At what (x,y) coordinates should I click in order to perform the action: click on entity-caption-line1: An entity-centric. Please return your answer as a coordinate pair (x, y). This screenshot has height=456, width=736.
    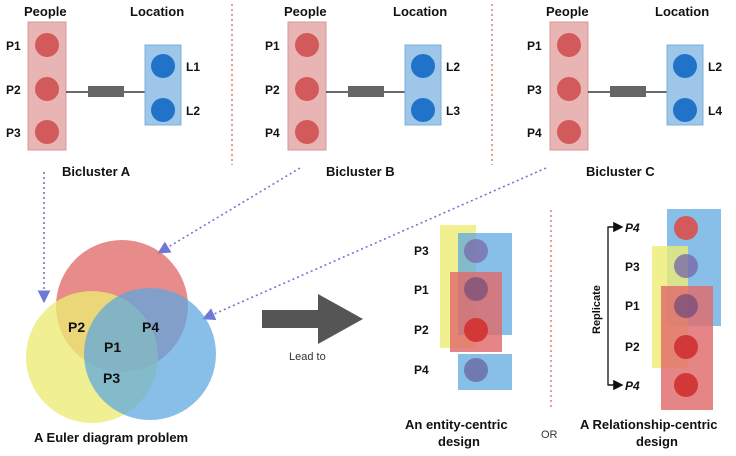
    Looking at the image, I should click on (456, 424).